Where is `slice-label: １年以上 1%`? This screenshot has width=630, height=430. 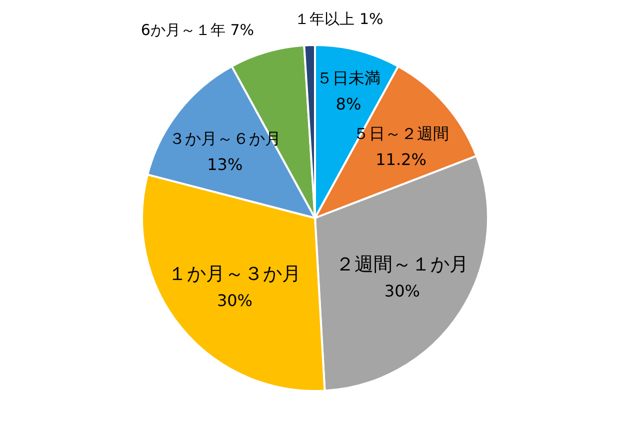
slice-label: １年以上 1% is located at coordinates (339, 19).